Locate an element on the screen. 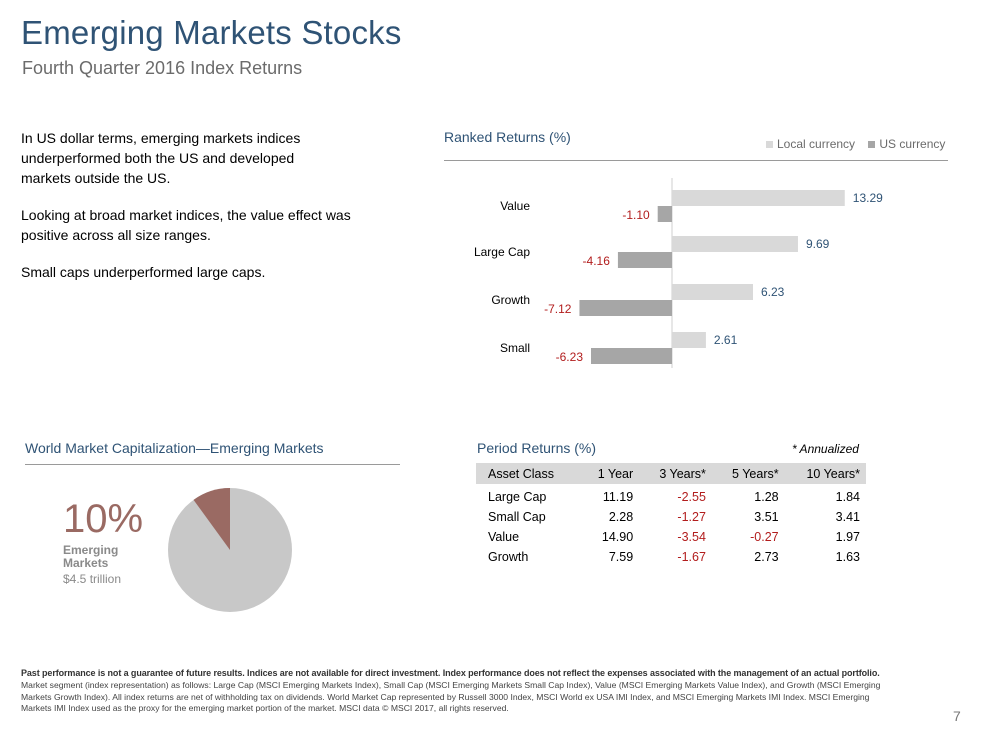  column-header: 5 Years* is located at coordinates (748, 473).